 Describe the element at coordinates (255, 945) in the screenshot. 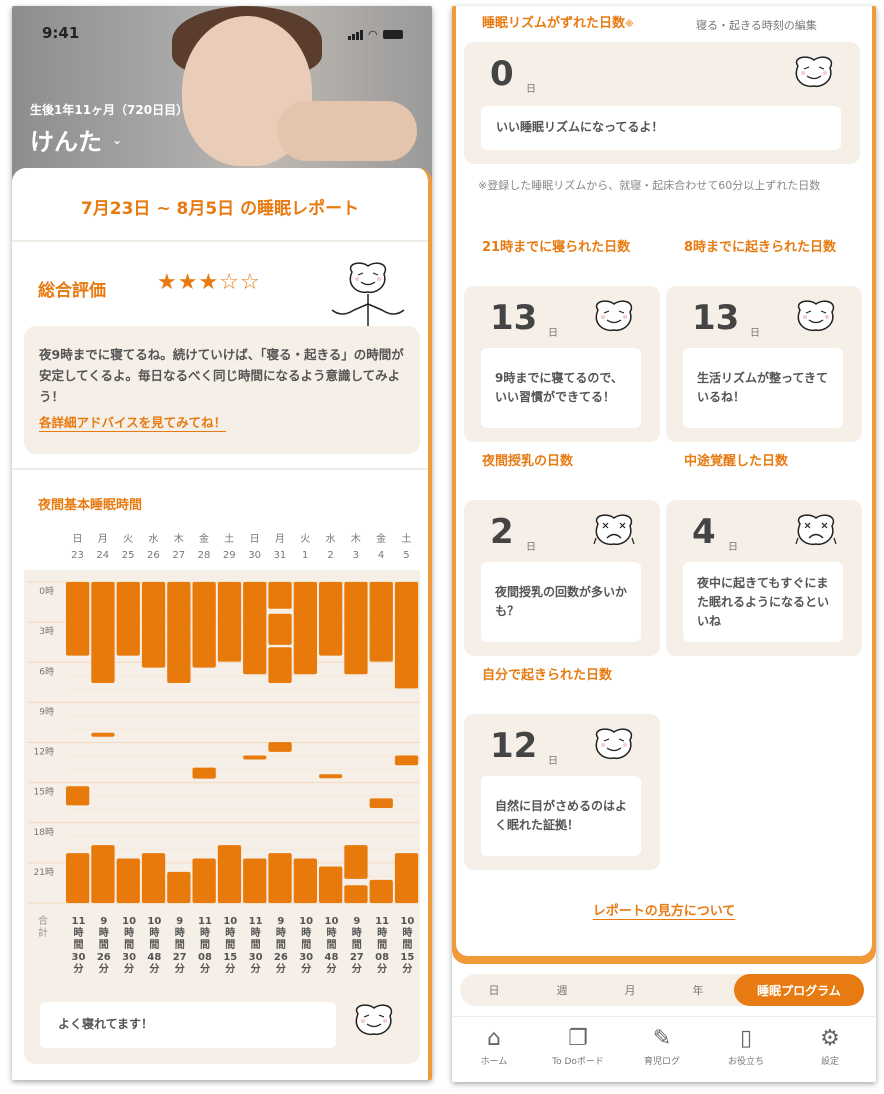

I see `total-value: 11 時間 30 分` at that location.